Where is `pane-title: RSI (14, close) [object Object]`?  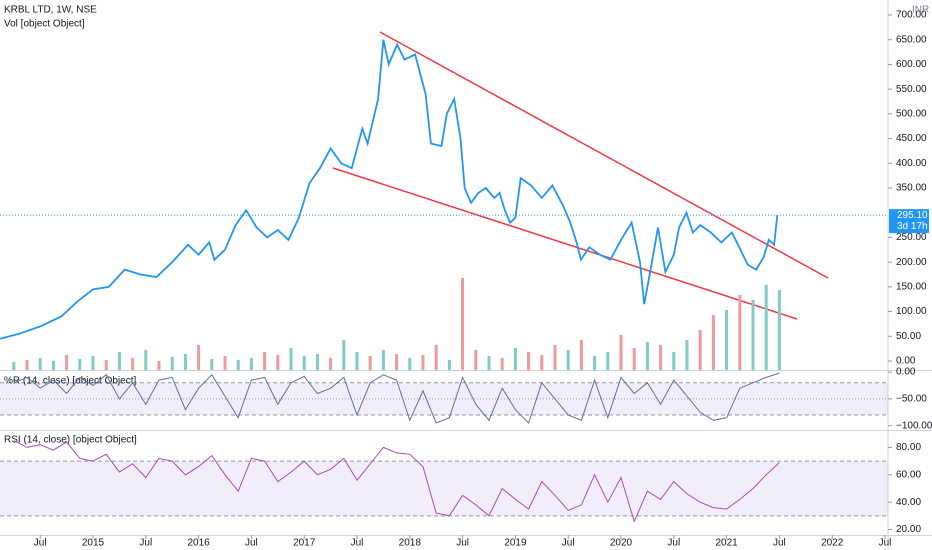 pane-title: RSI (14, close) [object Object] is located at coordinates (70, 440).